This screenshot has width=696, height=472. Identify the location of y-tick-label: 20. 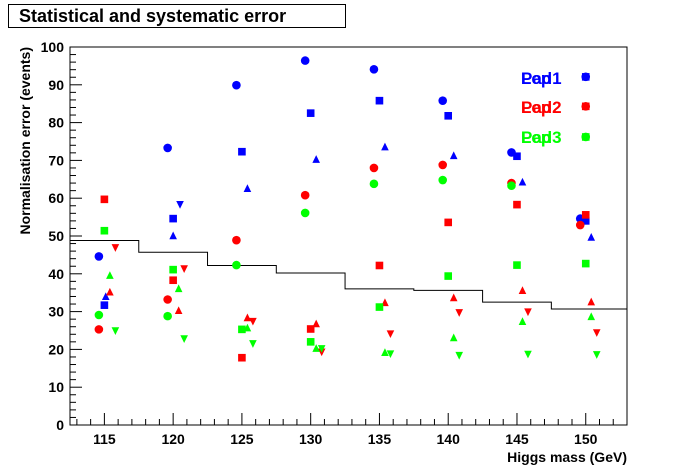
(56, 349).